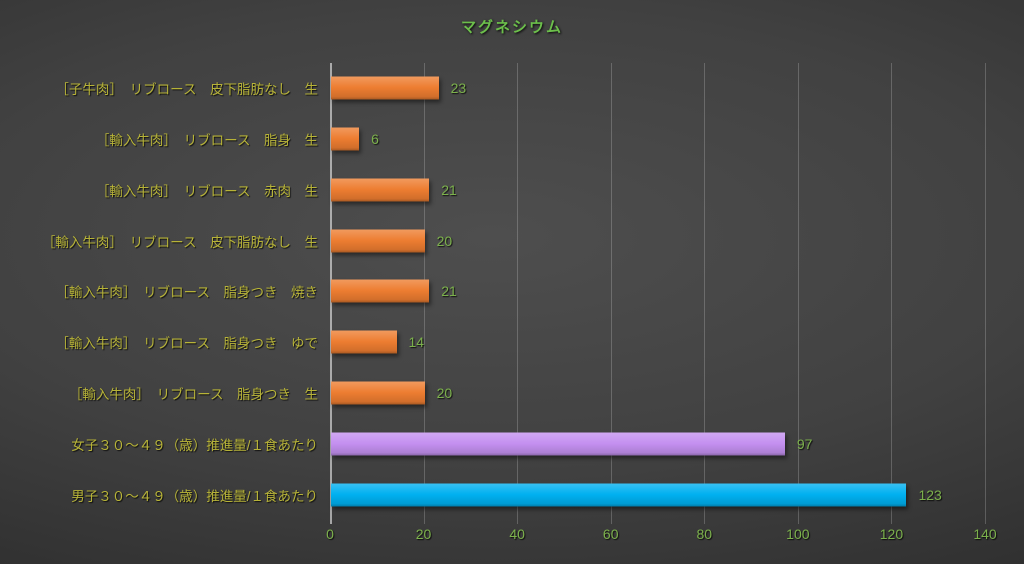 This screenshot has width=1024, height=564. Describe the element at coordinates (330, 534) in the screenshot. I see `x-tick-label: 0` at that location.